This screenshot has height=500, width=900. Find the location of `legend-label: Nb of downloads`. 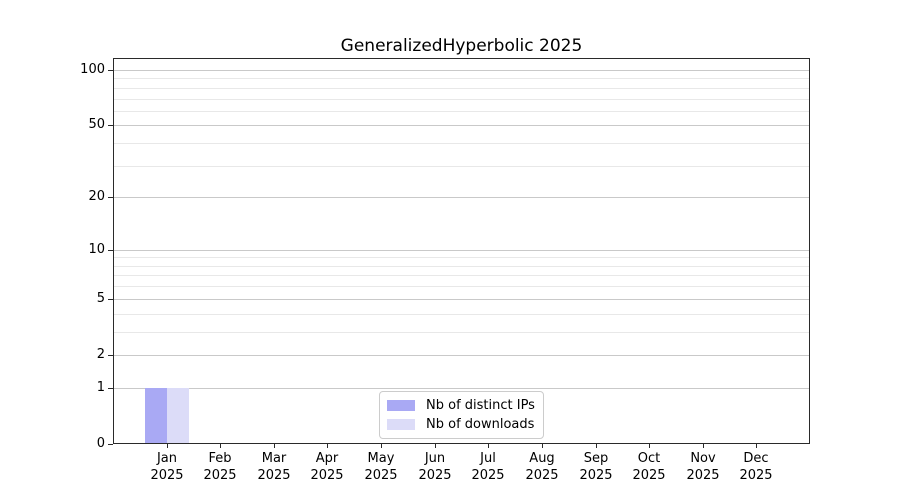

legend-label: Nb of downloads is located at coordinates (480, 424).